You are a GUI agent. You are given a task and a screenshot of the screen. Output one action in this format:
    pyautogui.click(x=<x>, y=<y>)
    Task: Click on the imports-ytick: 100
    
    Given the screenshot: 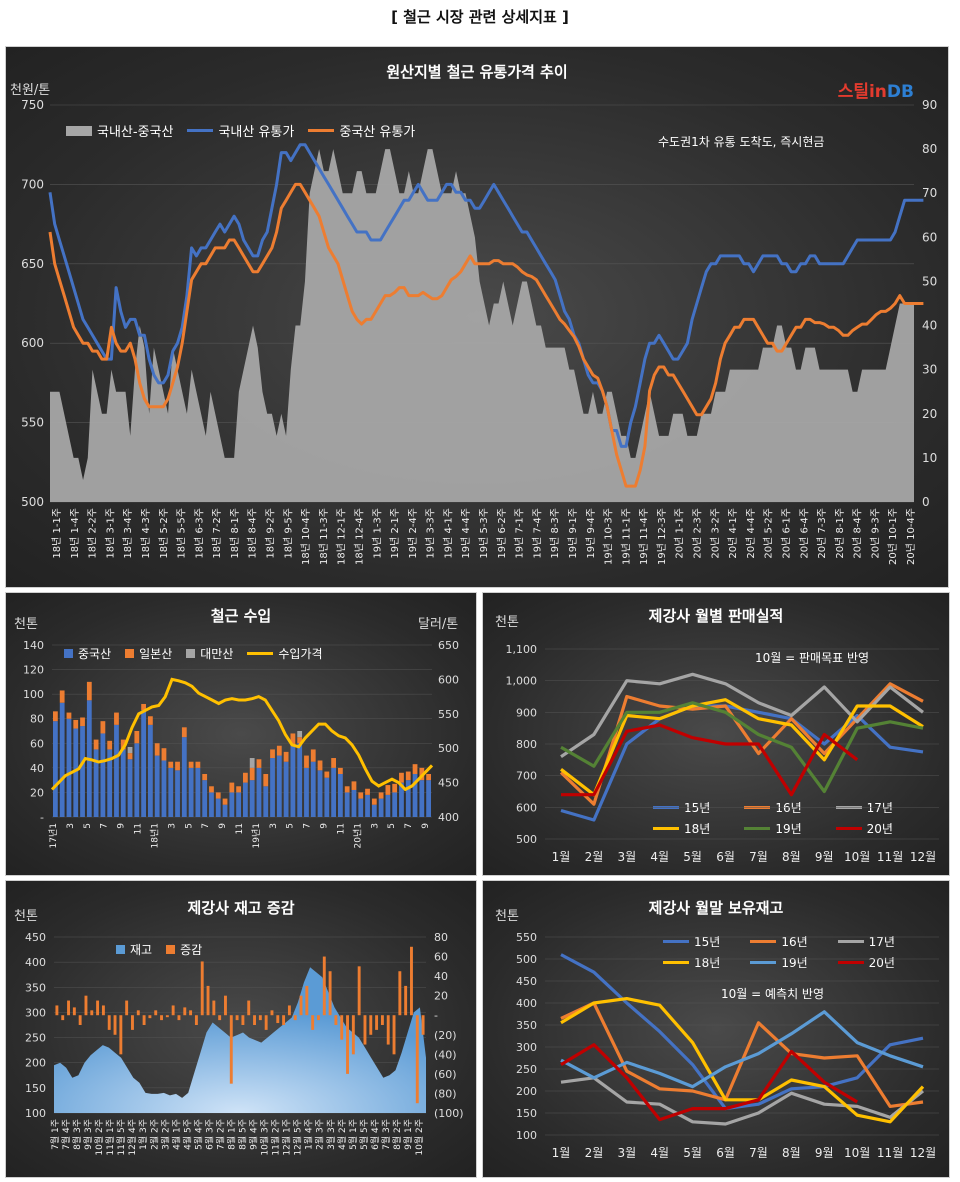 What is the action you would take?
    pyautogui.click(x=33, y=694)
    